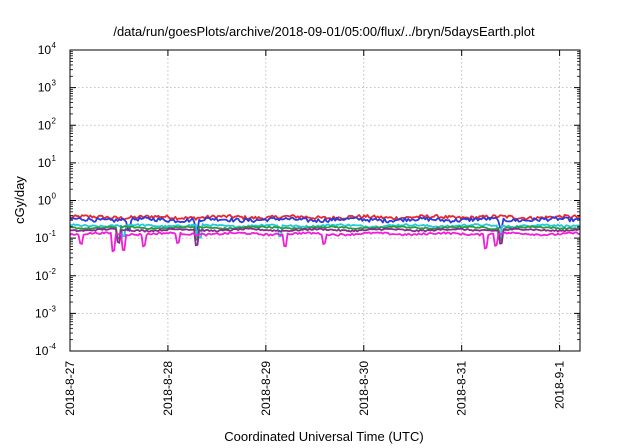 The height and width of the screenshot is (448, 640). Describe the element at coordinates (46, 237) in the screenshot. I see `y-tick-label: 10⁻¹` at that location.